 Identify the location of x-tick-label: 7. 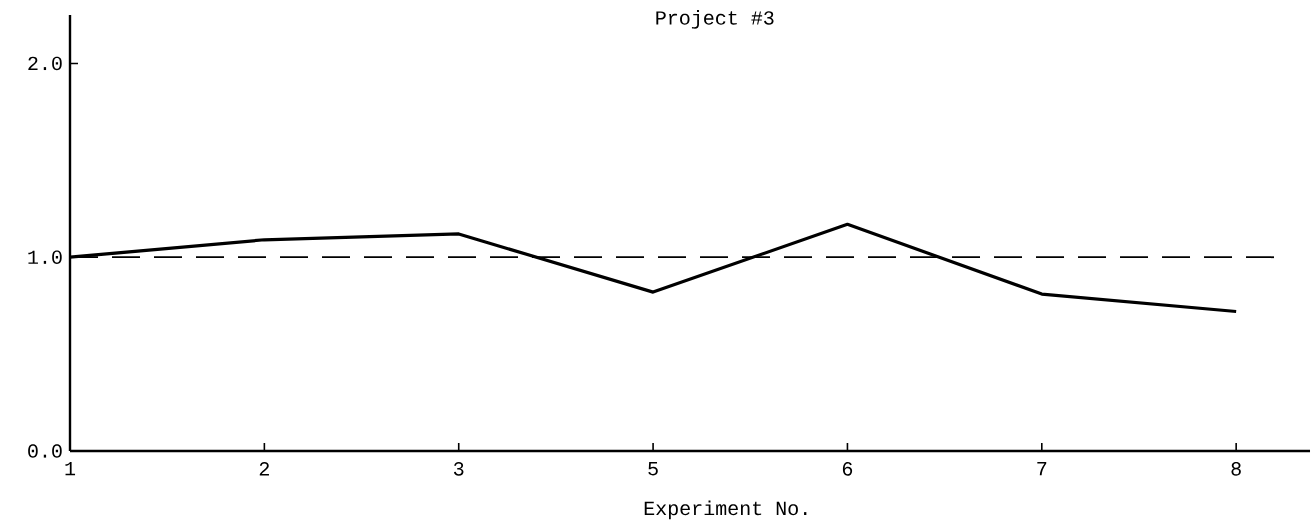
(1042, 469).